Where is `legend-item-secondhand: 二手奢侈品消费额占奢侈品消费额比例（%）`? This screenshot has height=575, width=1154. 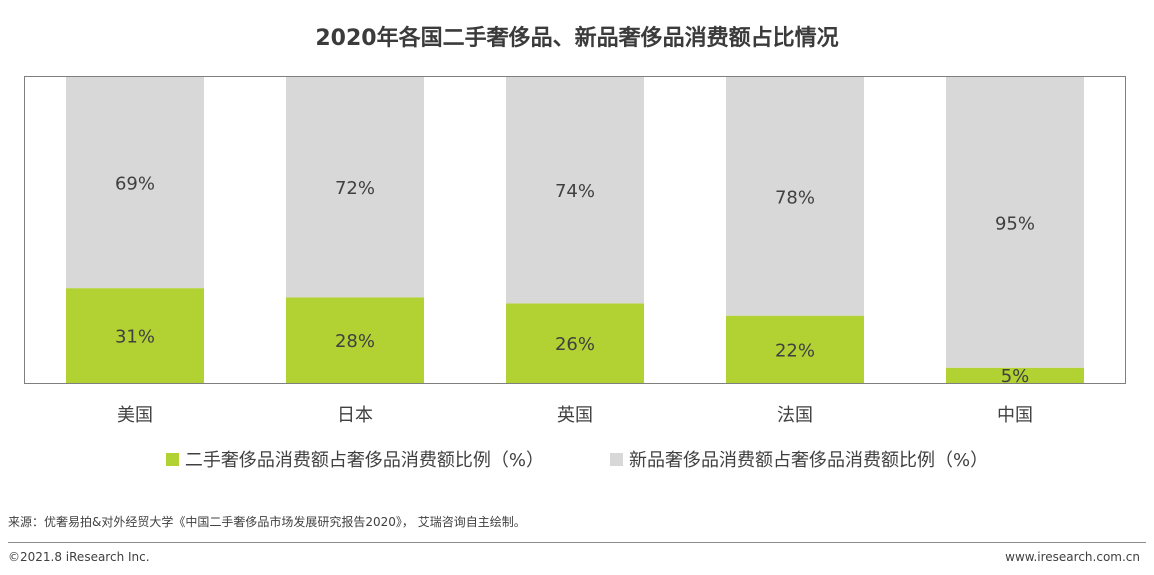
legend-item-secondhand: 二手奢侈品消费额占奢侈品消费额比例（%） is located at coordinates (354, 459).